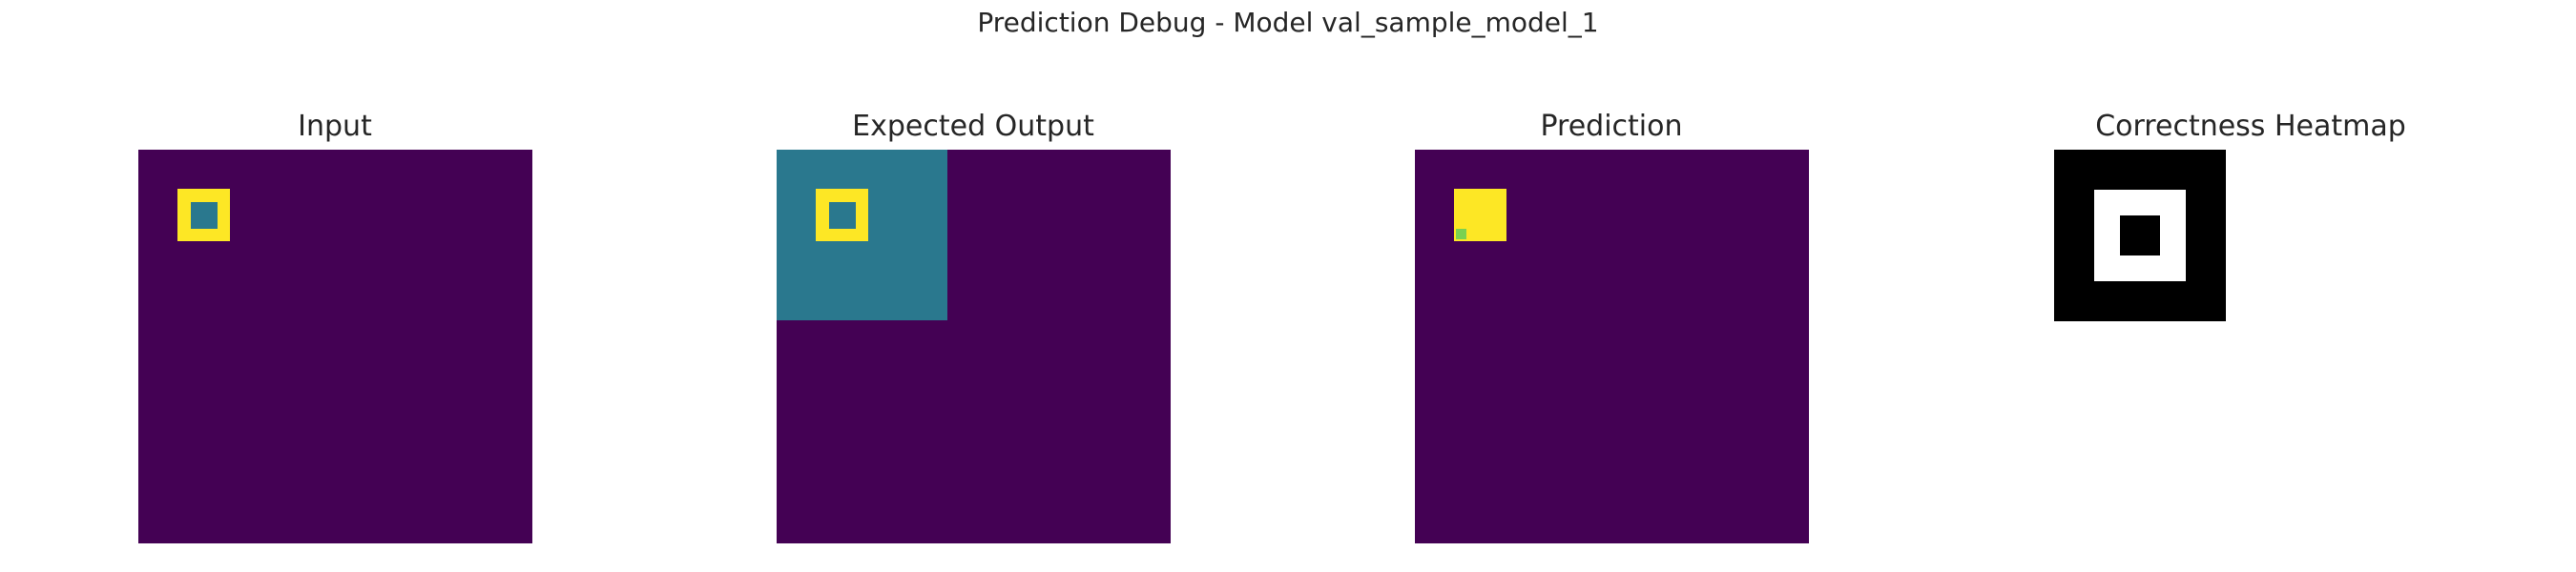 This screenshot has height=572, width=2576. What do you see at coordinates (335, 126) in the screenshot?
I see `panel-title-input: Input` at bounding box center [335, 126].